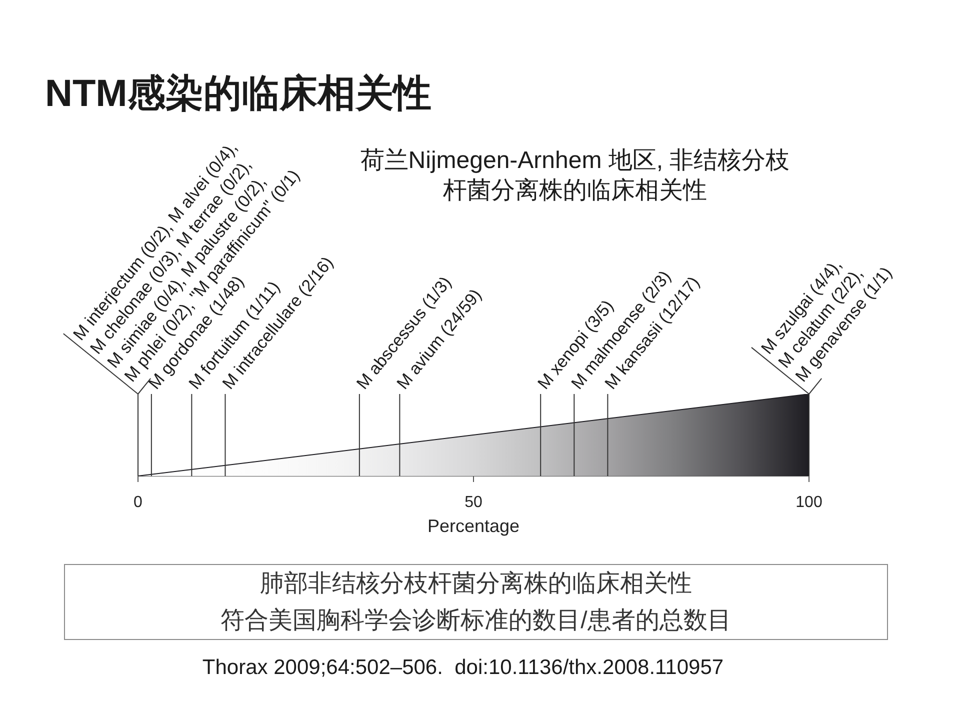 This screenshot has width=960, height=720. What do you see at coordinates (463, 668) in the screenshot?
I see `text: Thorax 2009;64:502–506. doi:10.1136/thx.2008.110957` at bounding box center [463, 668].